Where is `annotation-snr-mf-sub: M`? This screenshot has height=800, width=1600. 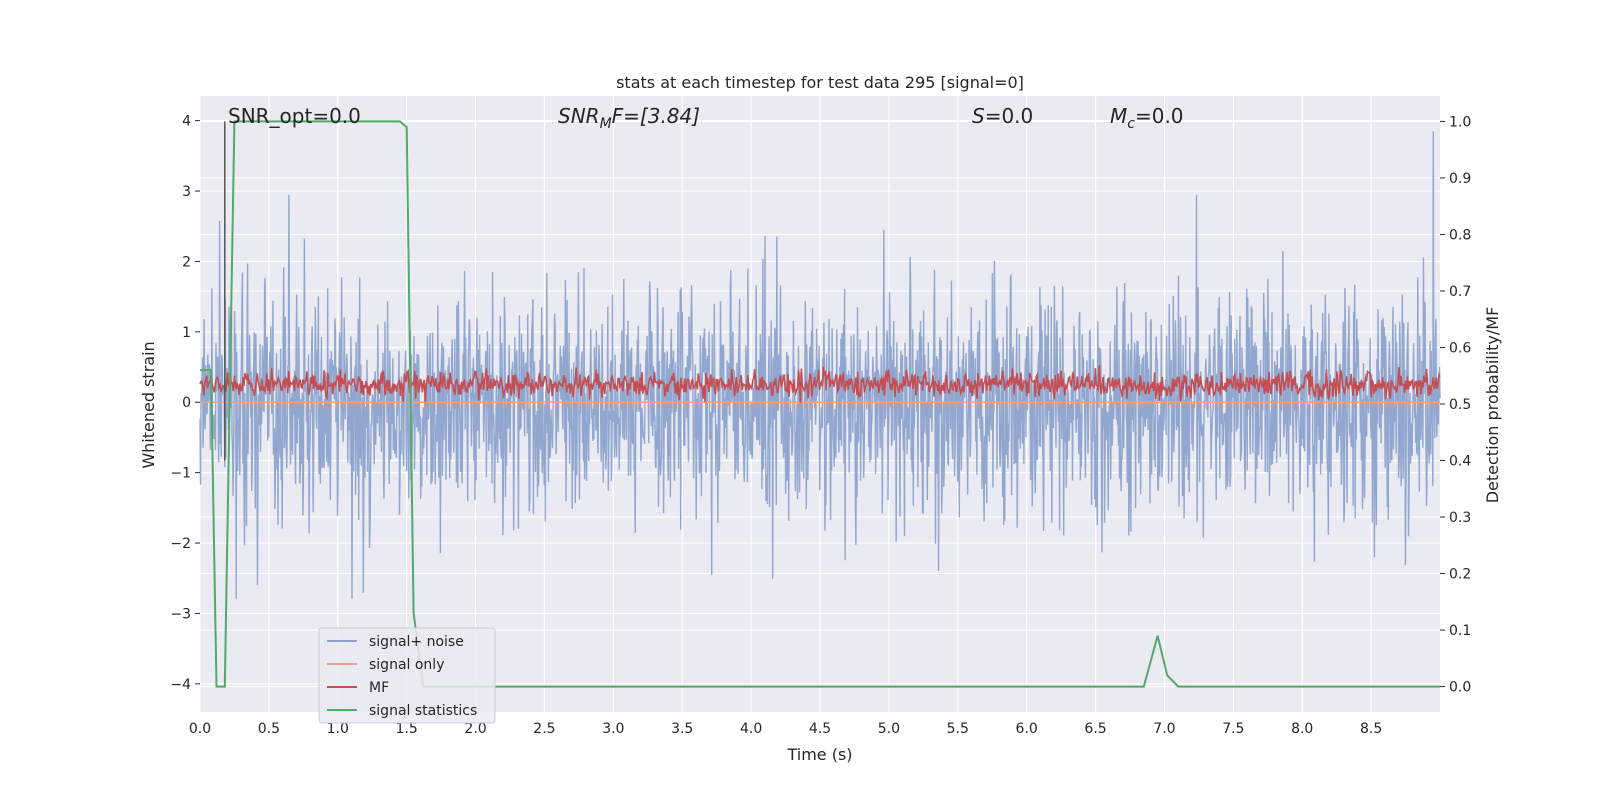
annotation-snr-mf-sub: M is located at coordinates (606, 124).